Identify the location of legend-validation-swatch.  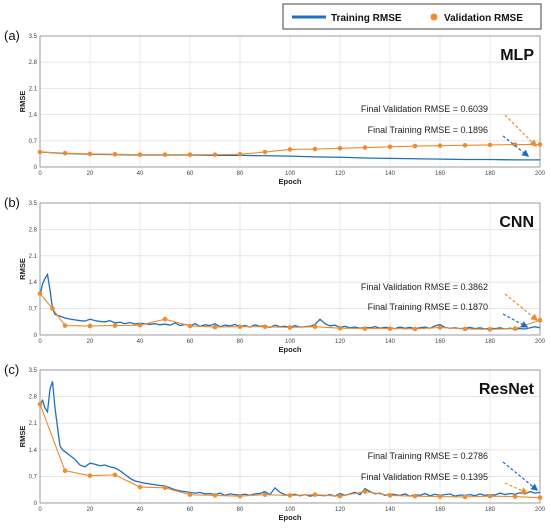
(434, 17).